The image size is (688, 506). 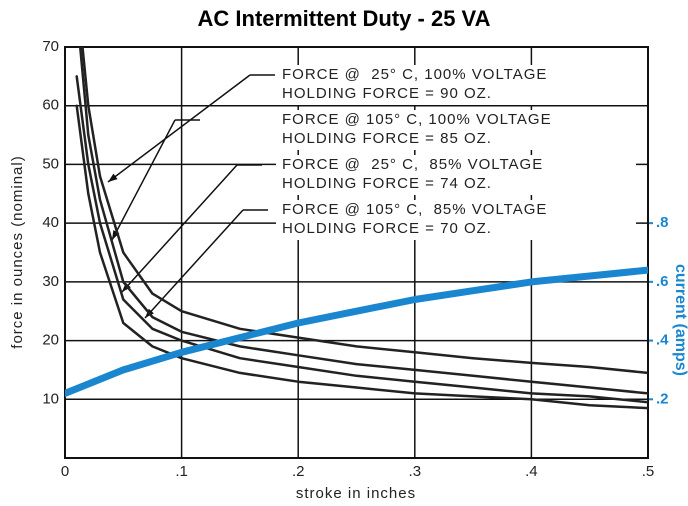 I want to click on y2-tick-label: .4, so click(x=662, y=340).